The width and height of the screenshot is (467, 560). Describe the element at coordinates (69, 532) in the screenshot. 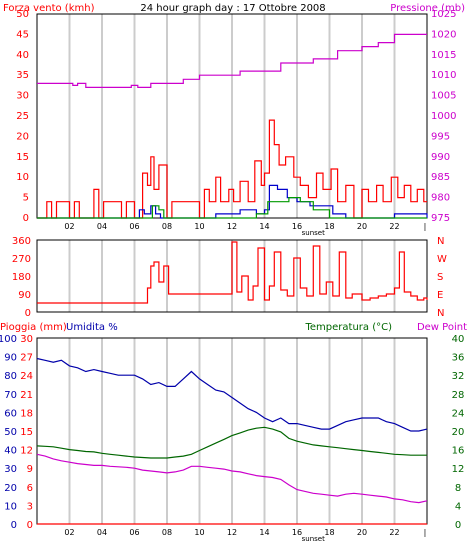

I see `panel3-x-tick-label: 02` at that location.